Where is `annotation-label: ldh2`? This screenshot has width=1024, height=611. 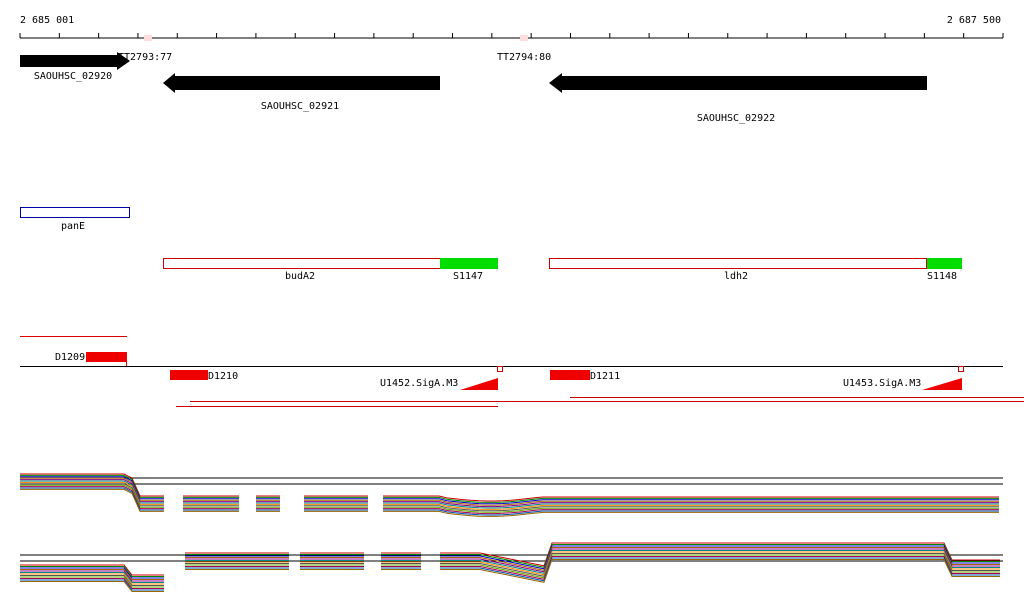 annotation-label: ldh2 is located at coordinates (736, 276).